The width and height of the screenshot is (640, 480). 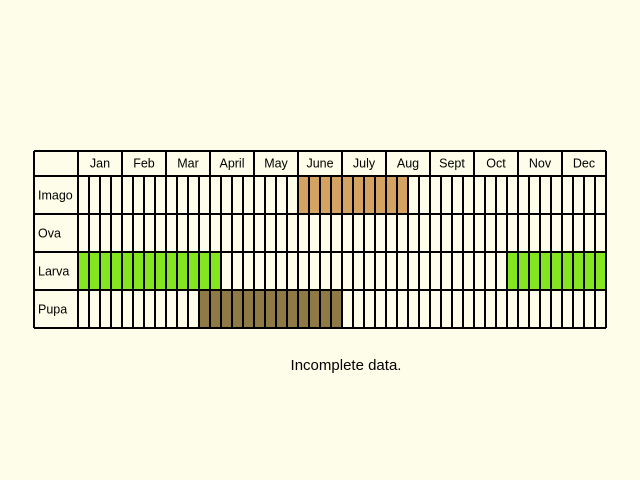 I want to click on month-label: Sept, so click(x=452, y=164).